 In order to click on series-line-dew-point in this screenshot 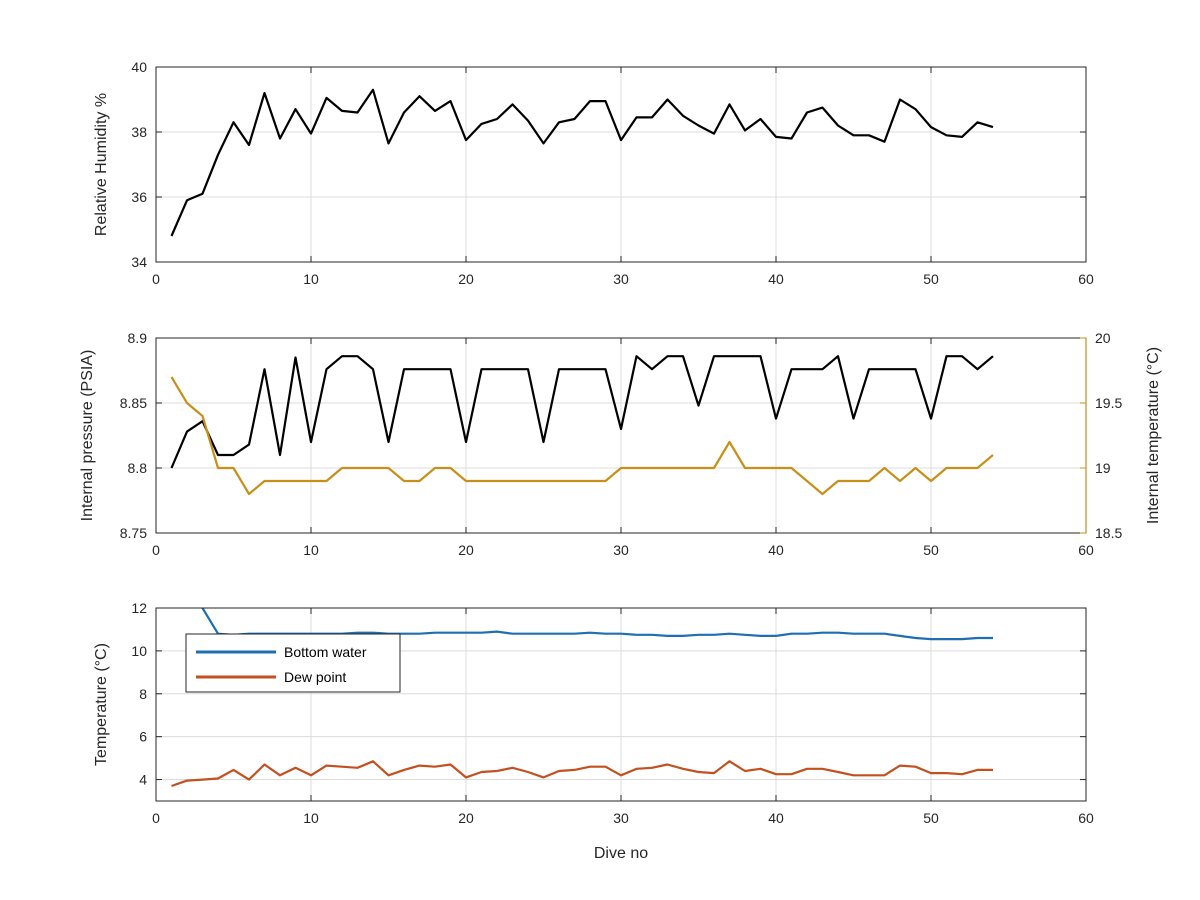, I will do `click(582, 774)`.